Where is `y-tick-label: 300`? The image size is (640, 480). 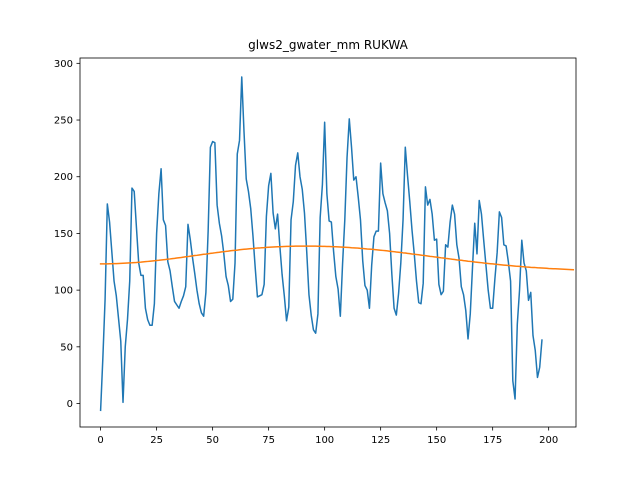 y-tick-label: 300 is located at coordinates (63, 64).